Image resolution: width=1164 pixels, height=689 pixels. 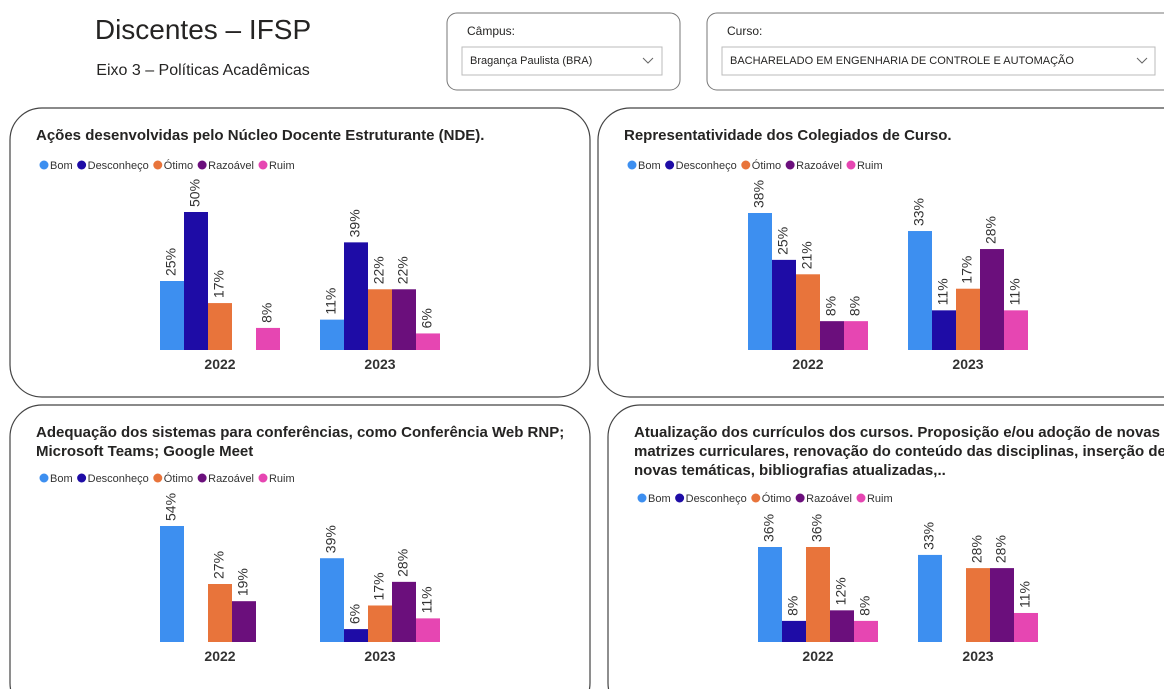 What do you see at coordinates (938, 61) in the screenshot?
I see `course-dropdown` at bounding box center [938, 61].